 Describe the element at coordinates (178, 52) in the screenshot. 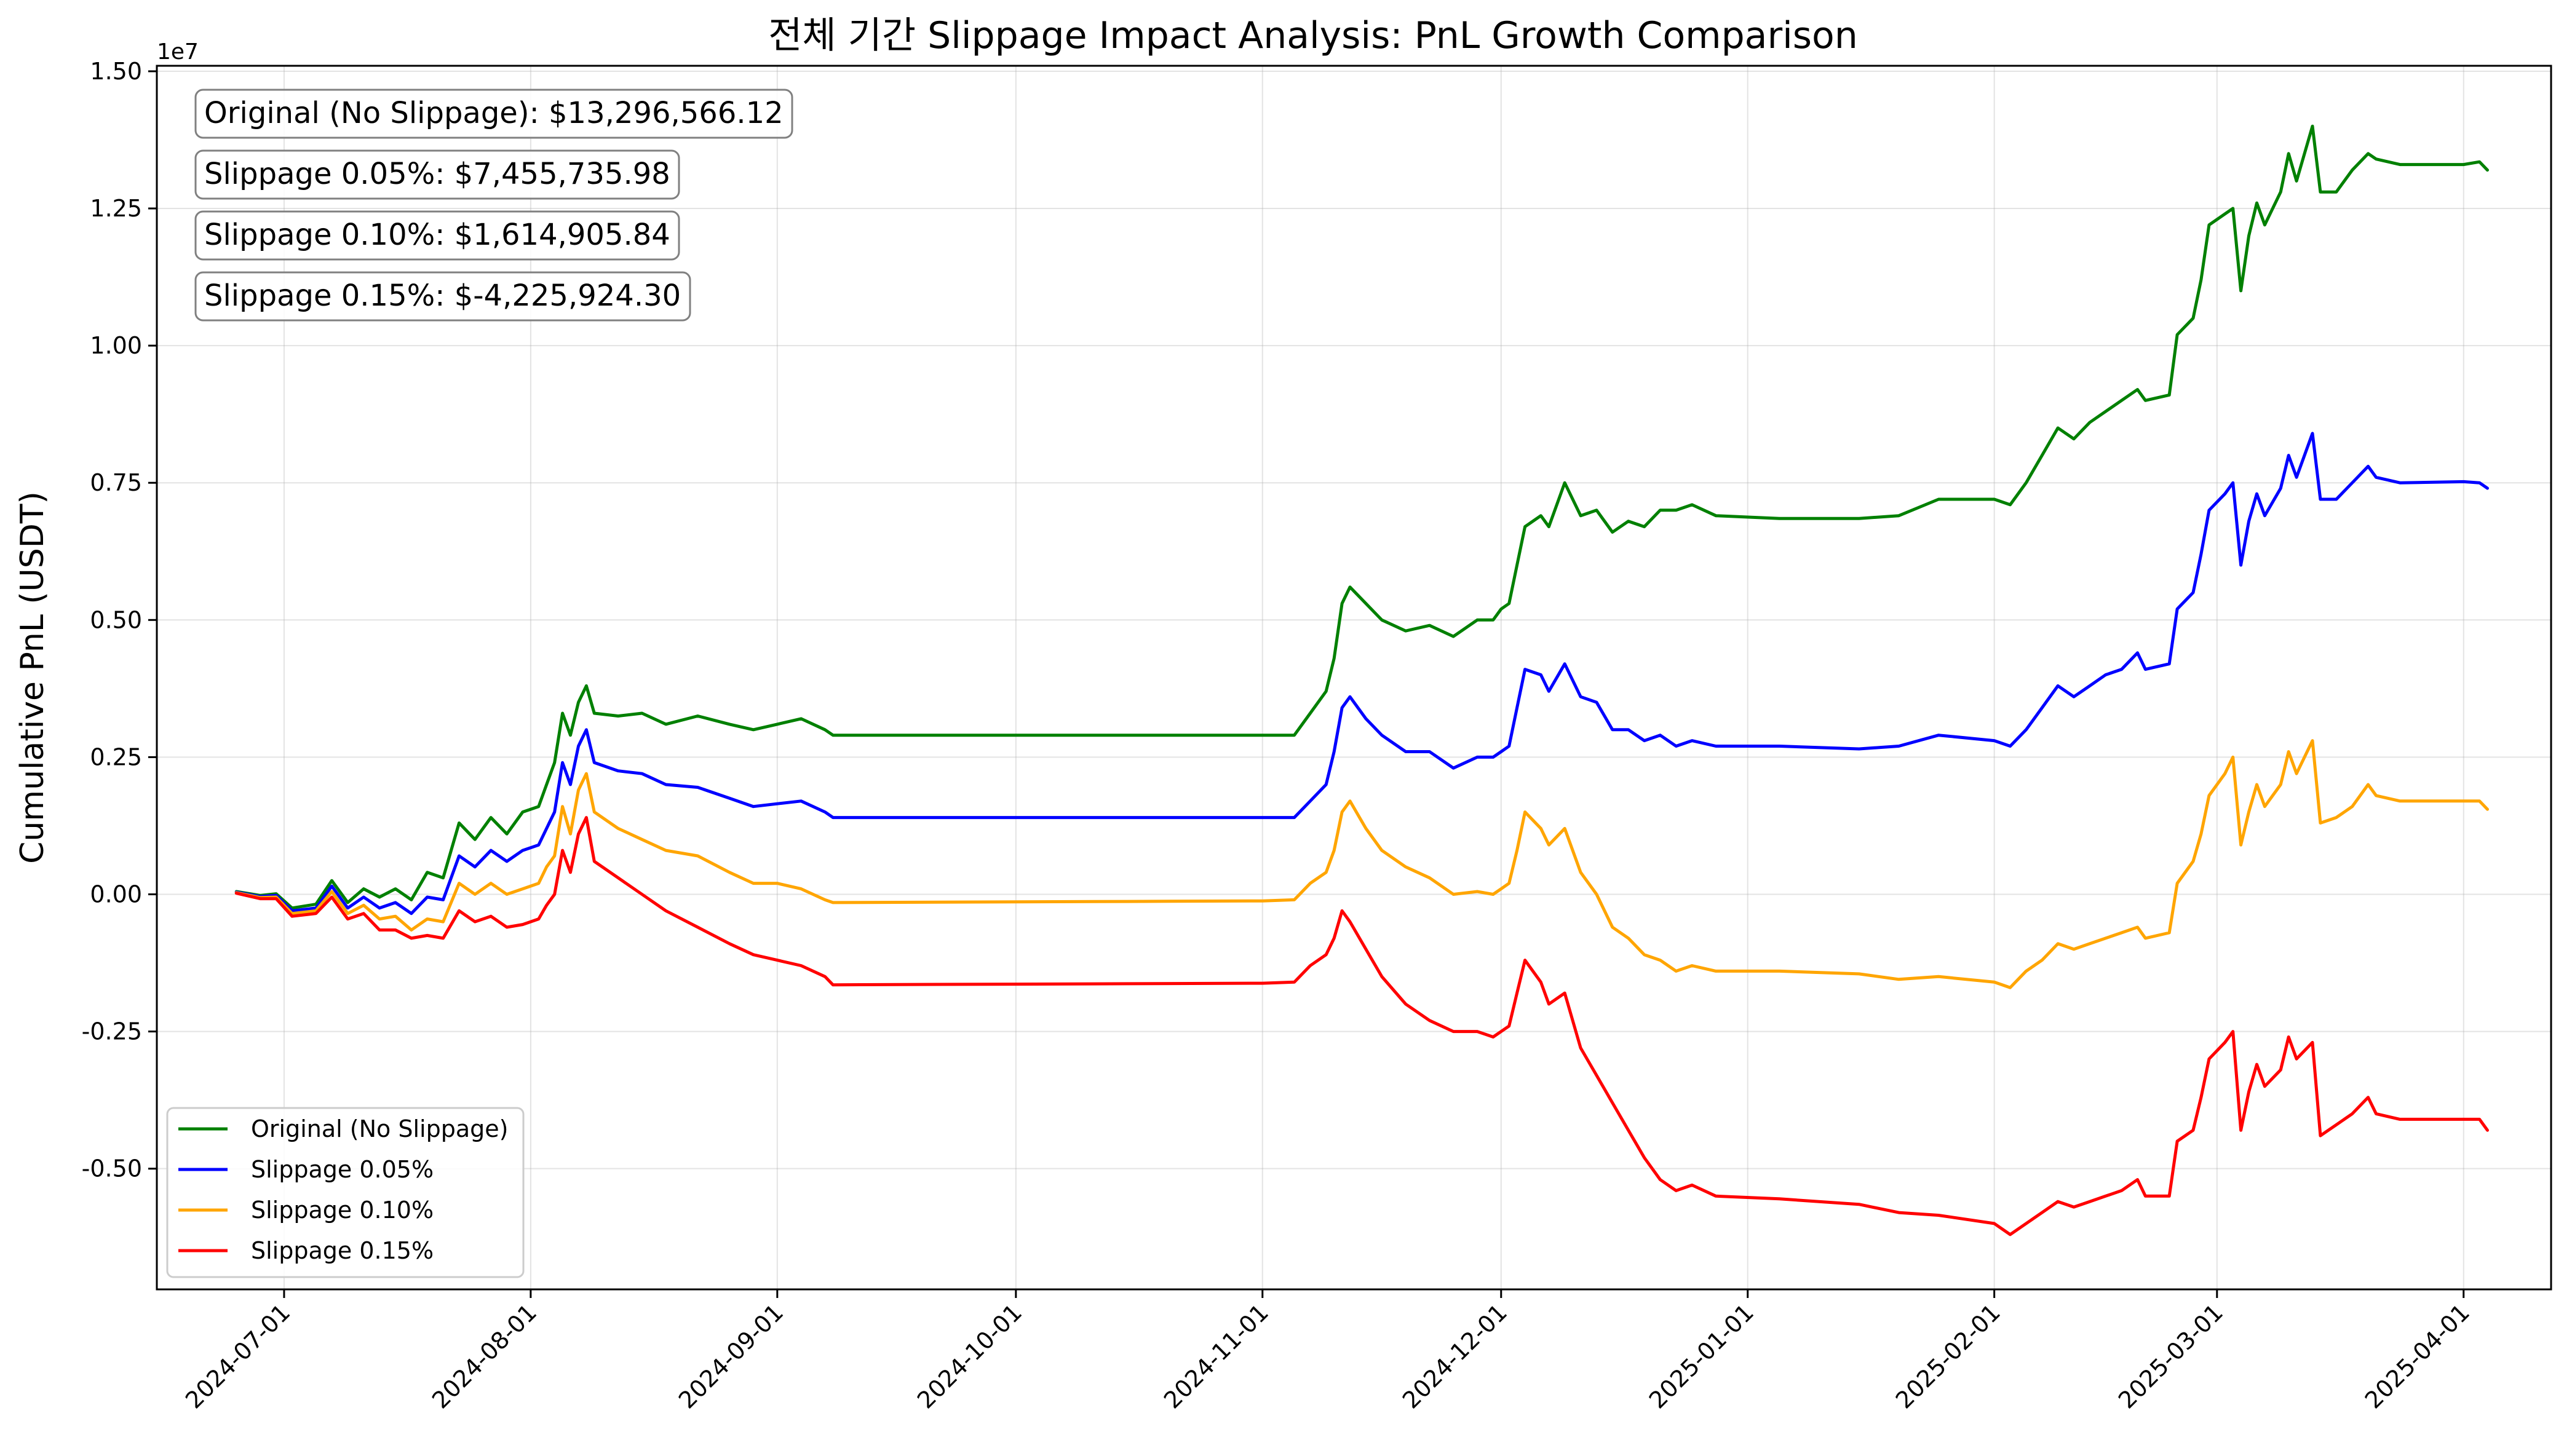

I see `y-axis-offset-label: 1e7` at that location.